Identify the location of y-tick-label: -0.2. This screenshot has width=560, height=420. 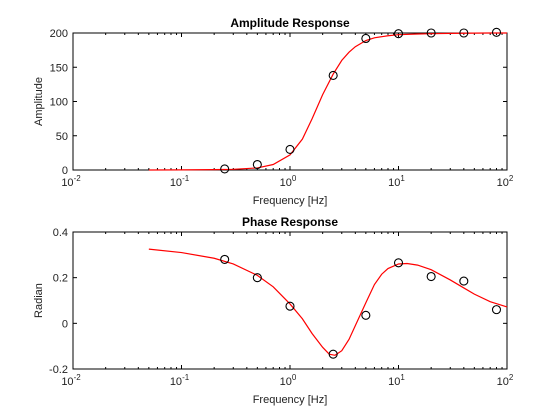
(58, 370).